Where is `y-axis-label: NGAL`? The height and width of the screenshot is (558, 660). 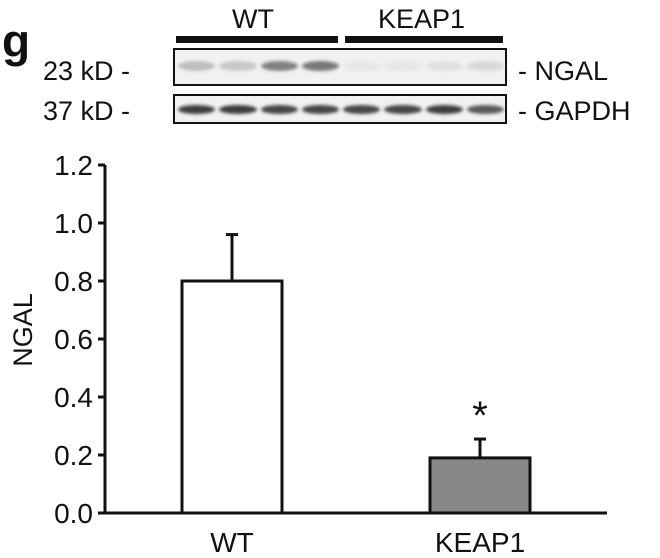 y-axis-label: NGAL is located at coordinates (23, 330).